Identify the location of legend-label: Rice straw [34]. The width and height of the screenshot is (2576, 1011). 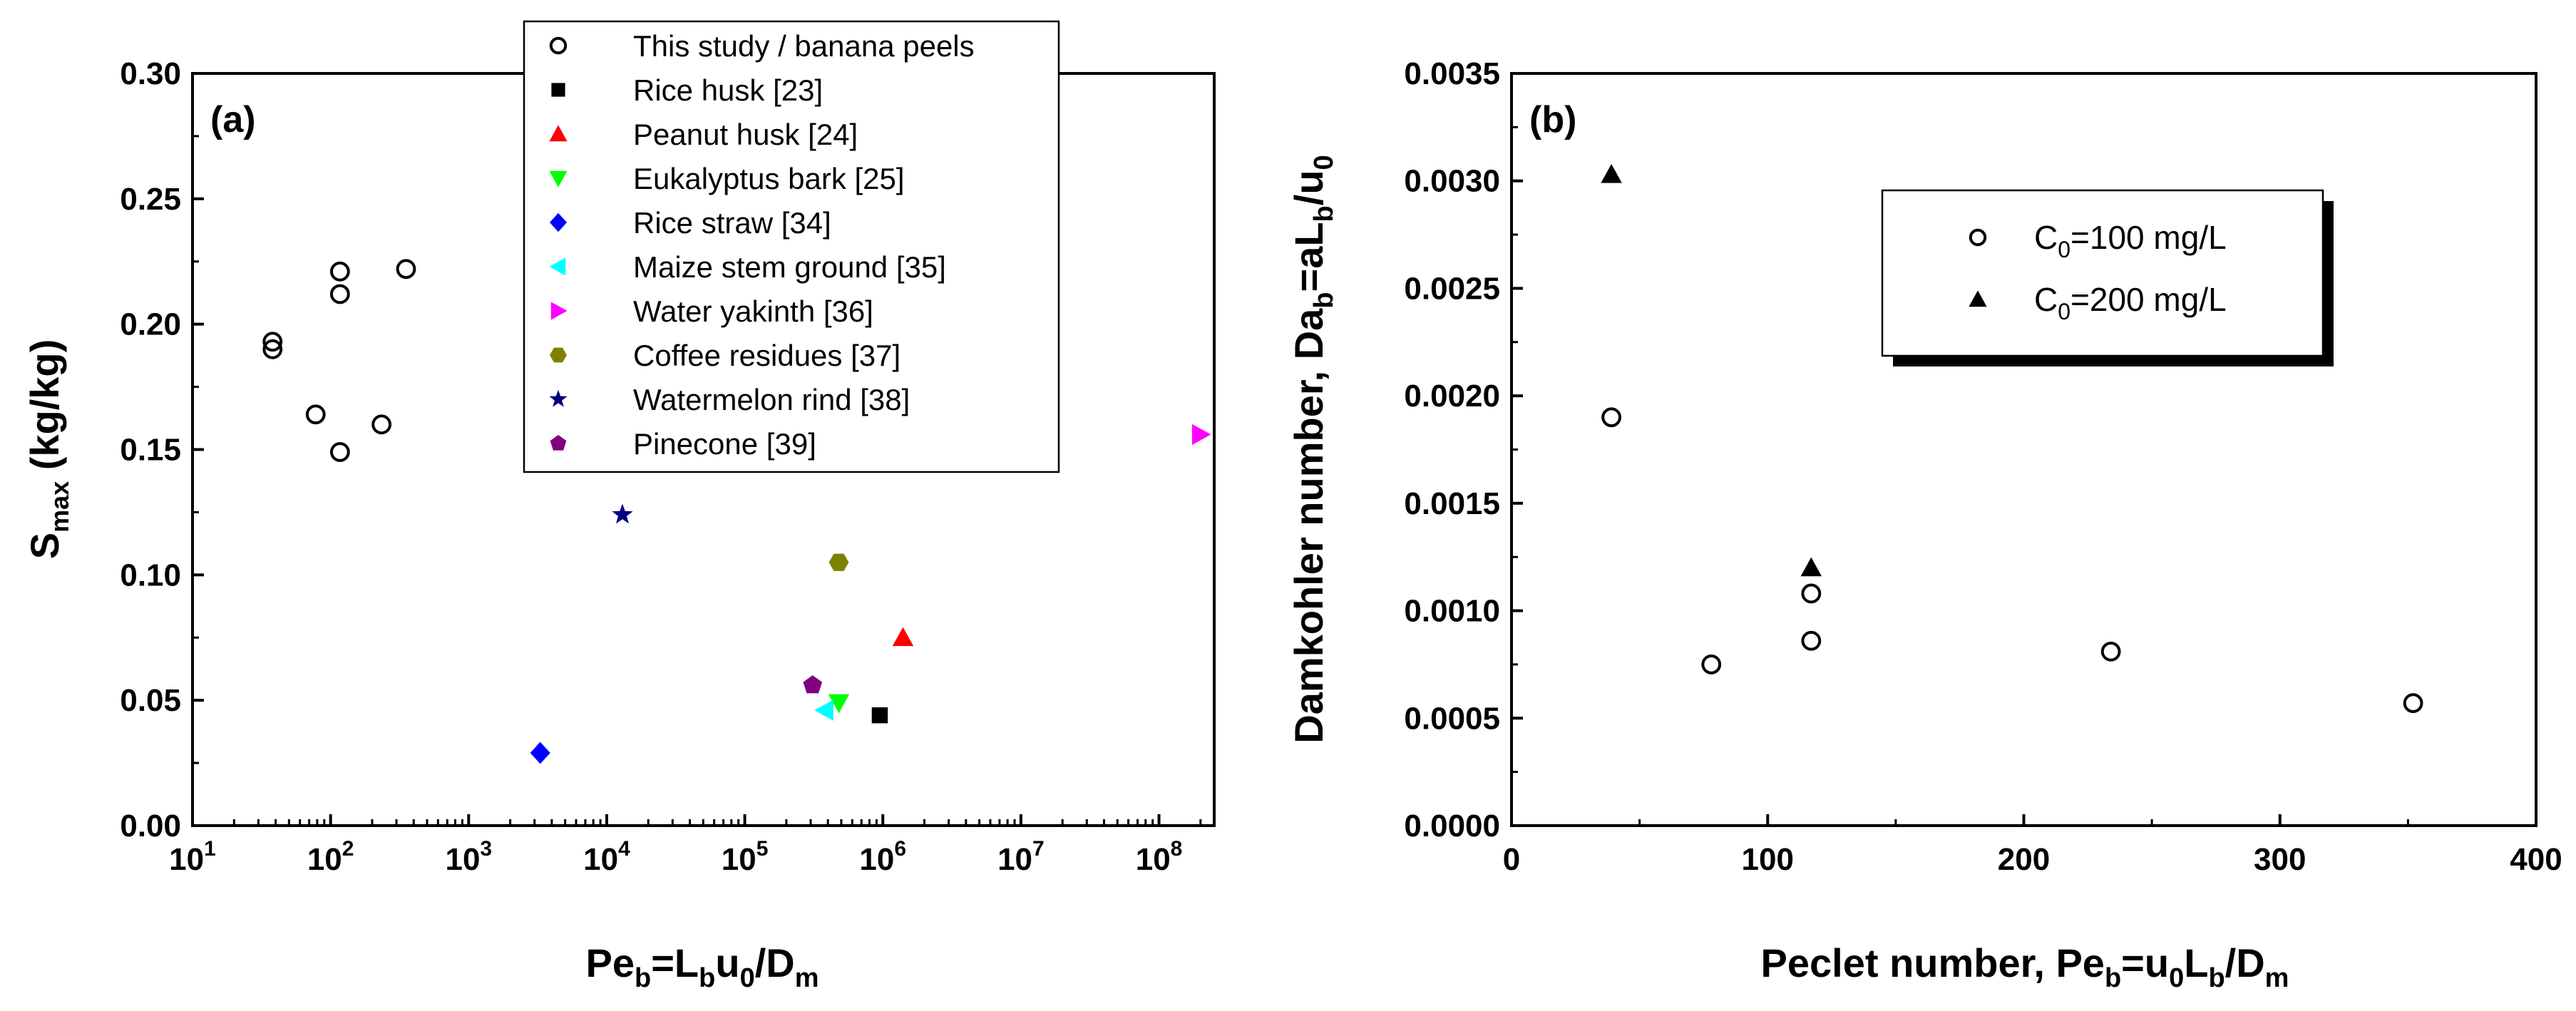
(732, 223).